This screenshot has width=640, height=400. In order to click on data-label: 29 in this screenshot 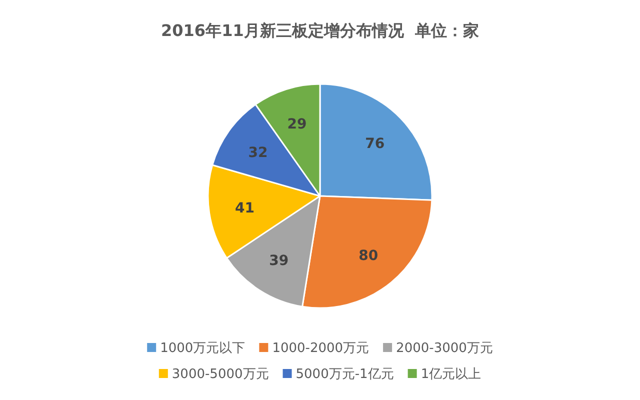, I will do `click(297, 124)`.